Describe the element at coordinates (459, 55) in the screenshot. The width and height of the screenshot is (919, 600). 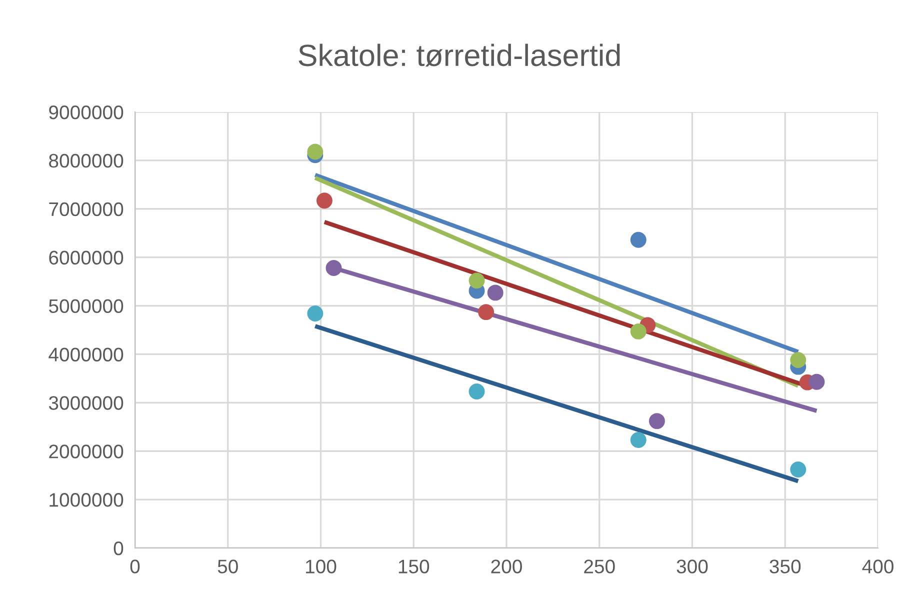
I see `chart-title: Skatole: tørretid-lasertid` at that location.